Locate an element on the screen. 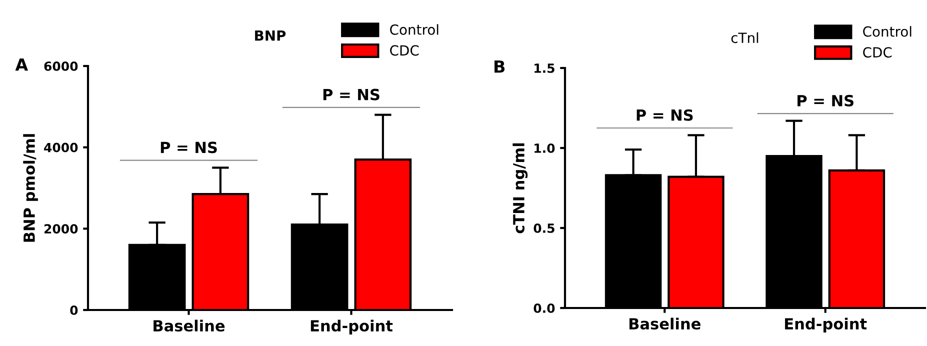 The width and height of the screenshot is (927, 346). text: B is located at coordinates (499, 66).